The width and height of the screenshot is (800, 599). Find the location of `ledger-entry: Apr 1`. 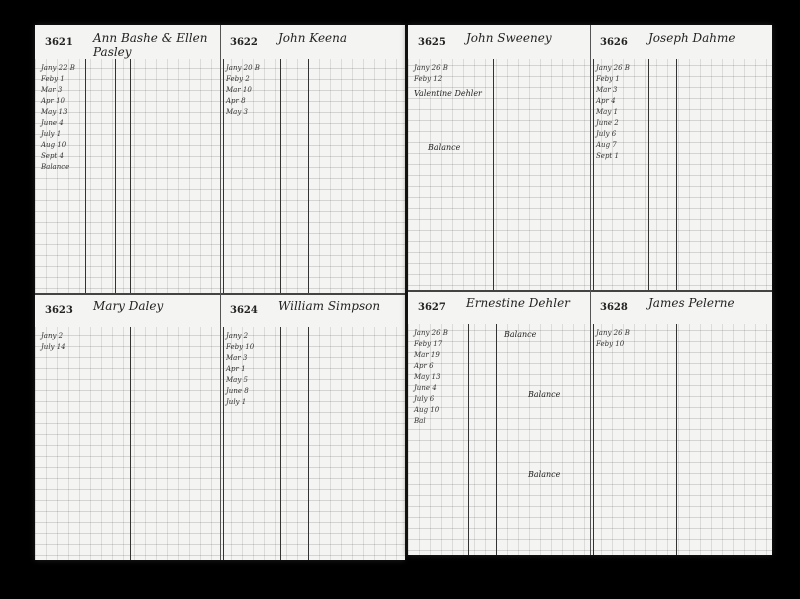

ledger-entry: Apr 1 is located at coordinates (236, 368).